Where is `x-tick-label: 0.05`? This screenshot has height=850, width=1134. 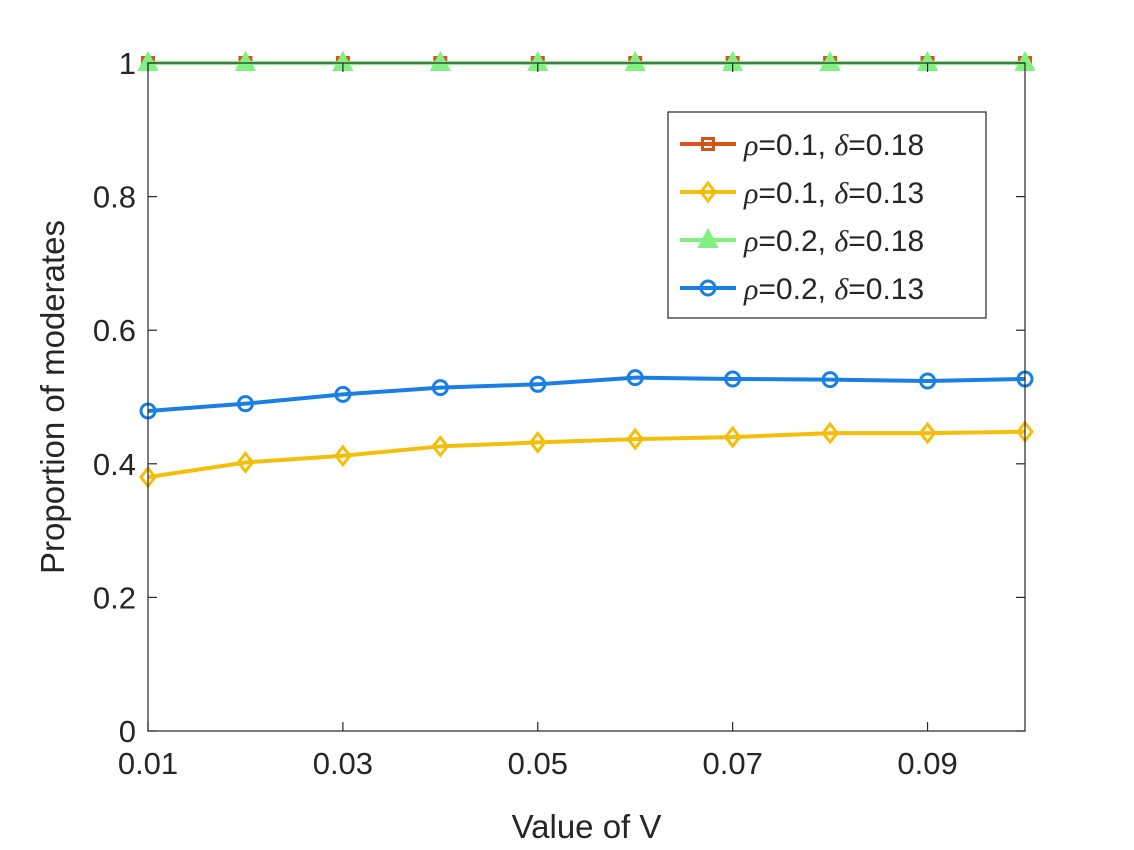
x-tick-label: 0.05 is located at coordinates (538, 763).